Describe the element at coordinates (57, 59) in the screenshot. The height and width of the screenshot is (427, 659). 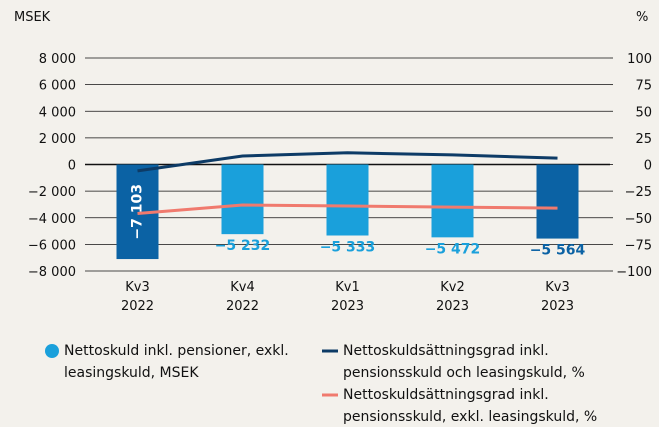
I see `y-tick-label: 8 000` at that location.